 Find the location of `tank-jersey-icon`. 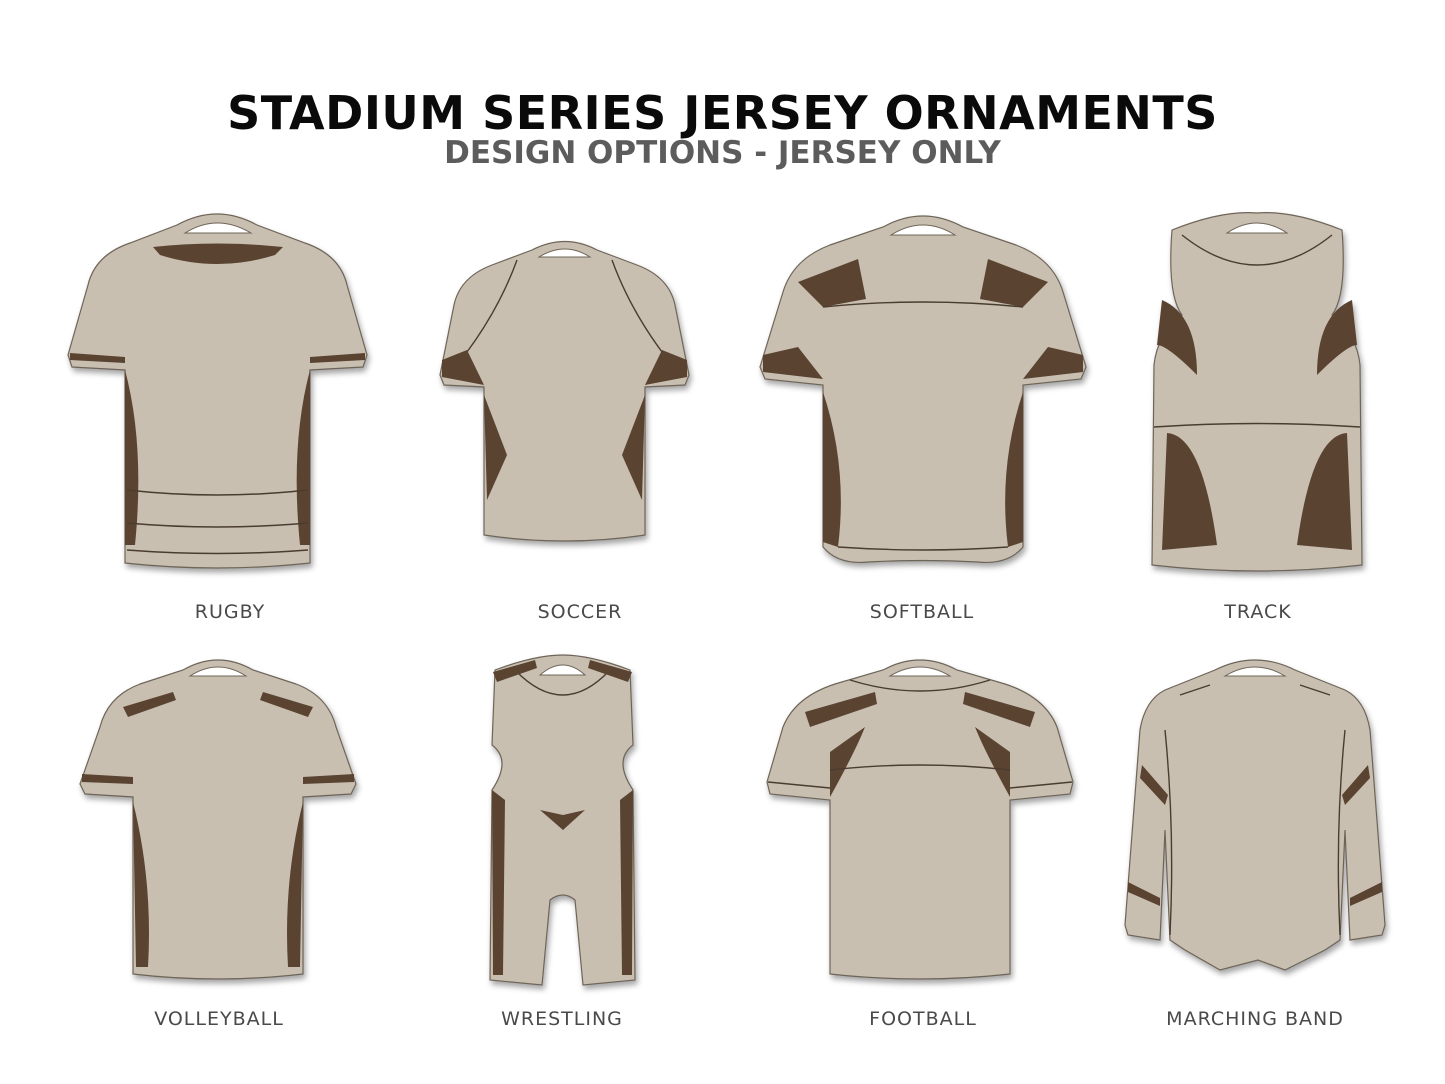

tank-jersey-icon is located at coordinates (1257, 392).